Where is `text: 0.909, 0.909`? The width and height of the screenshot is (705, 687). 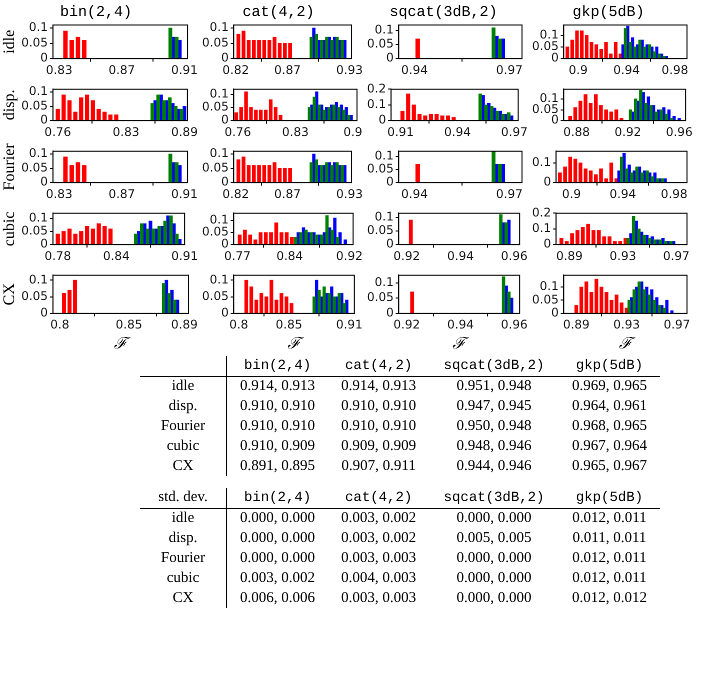 text: 0.909, 0.909 is located at coordinates (378, 446).